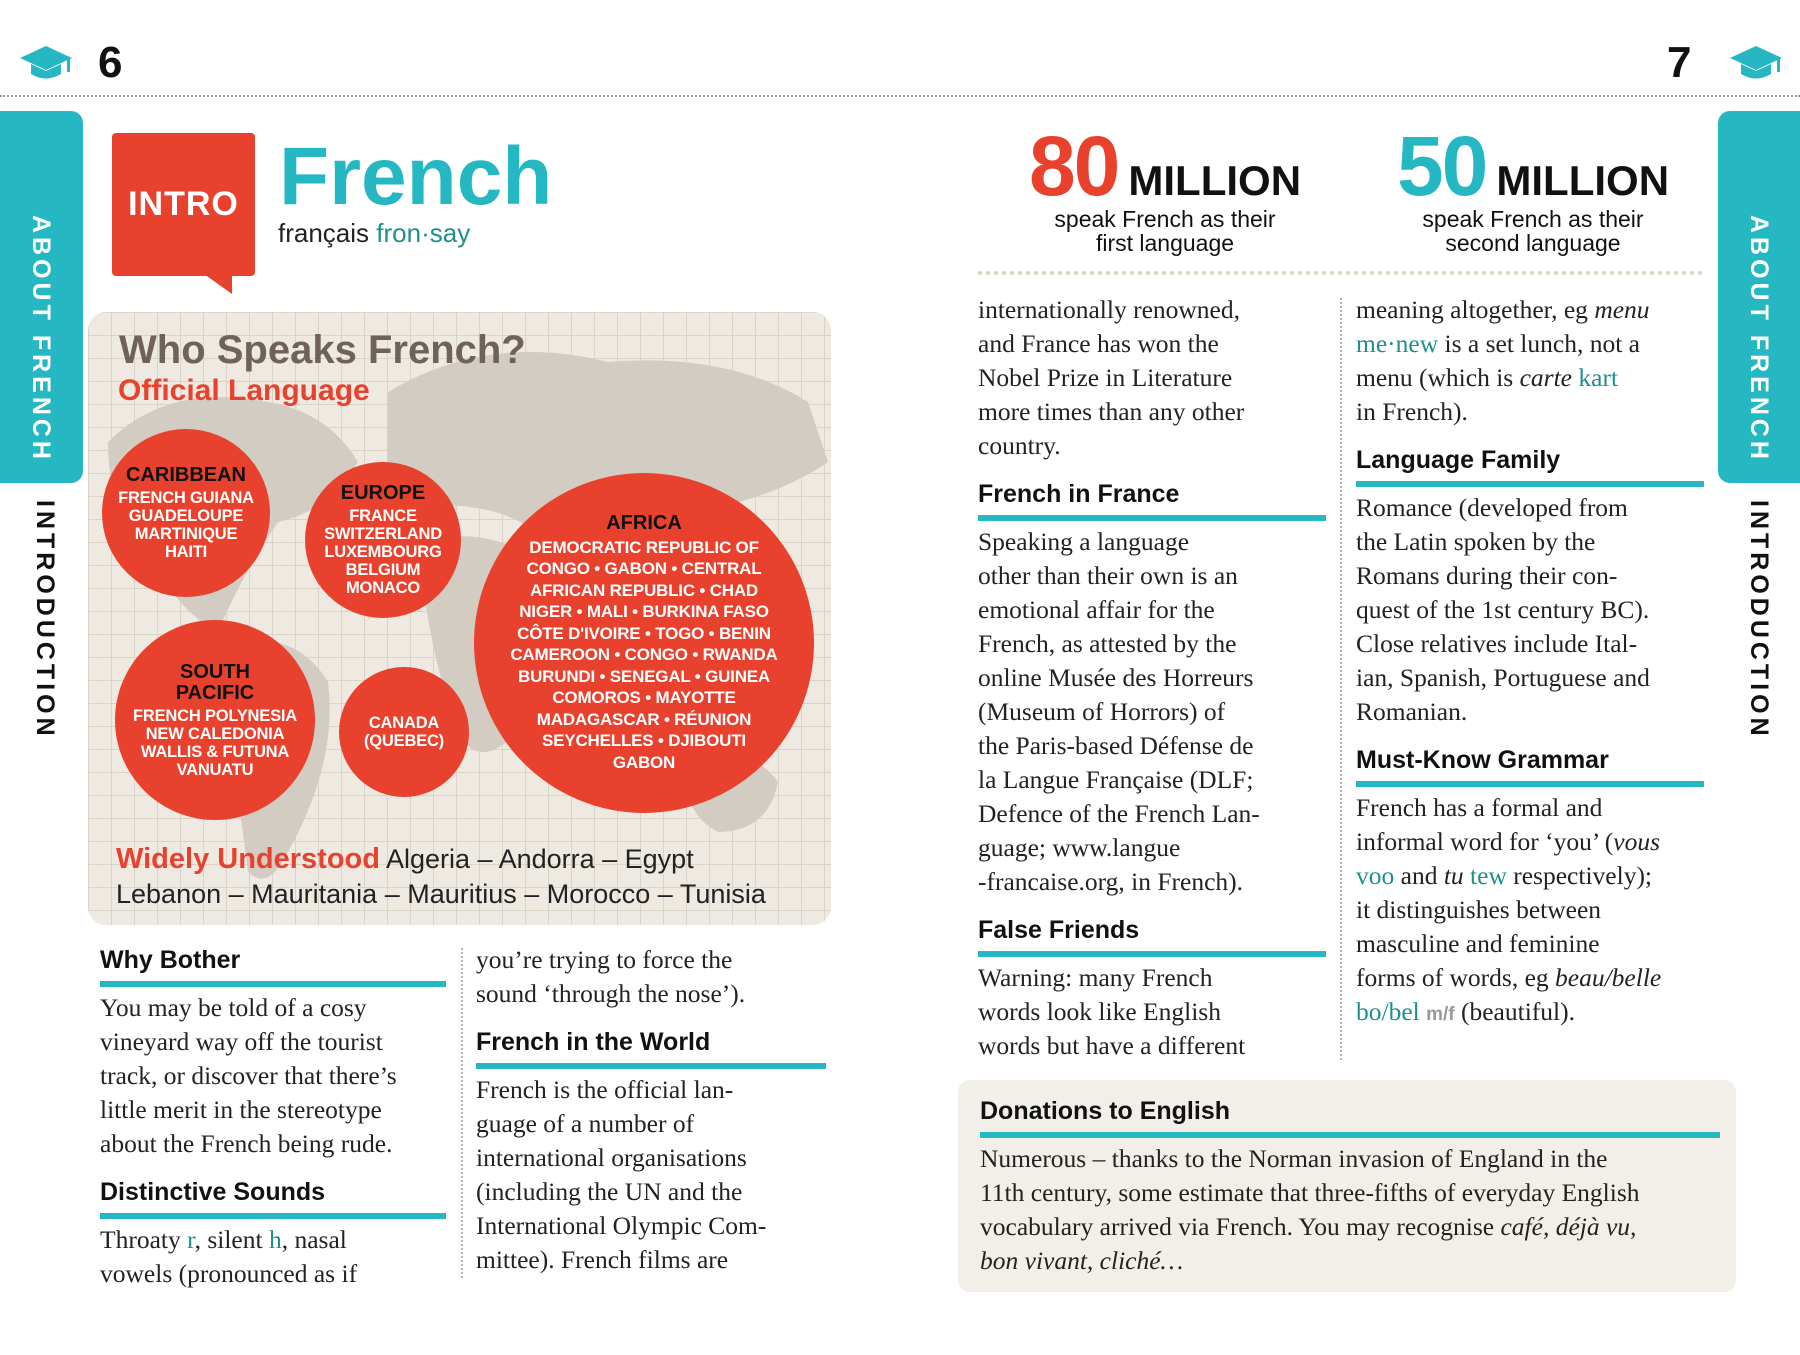 This screenshot has height=1355, width=1800. Describe the element at coordinates (110, 62) in the screenshot. I see `page-number-left: 6` at that location.